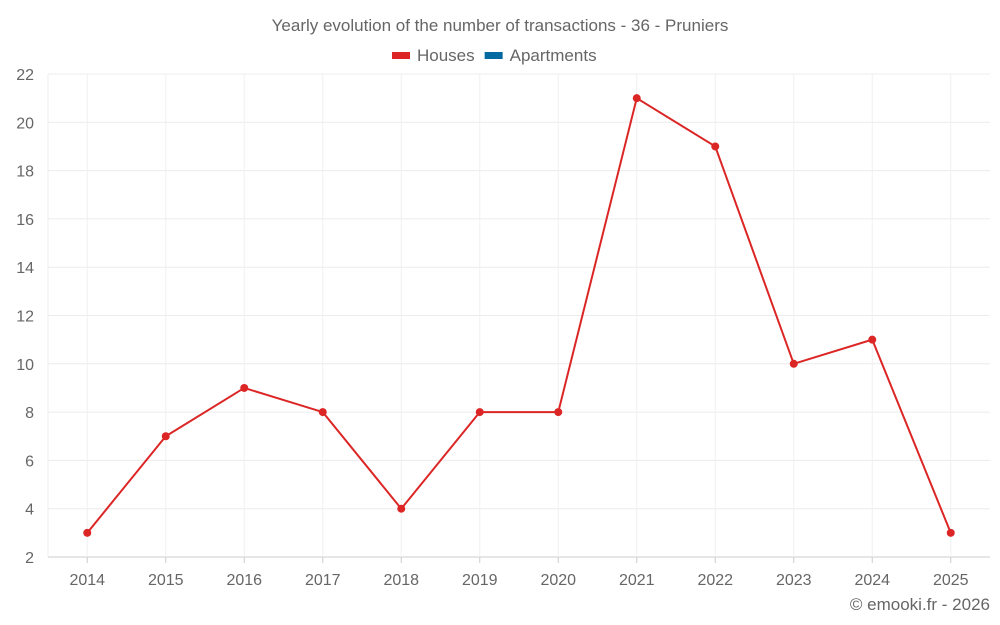 This screenshot has height=625, width=1000. I want to click on x-tick-label: 2024, so click(872, 580).